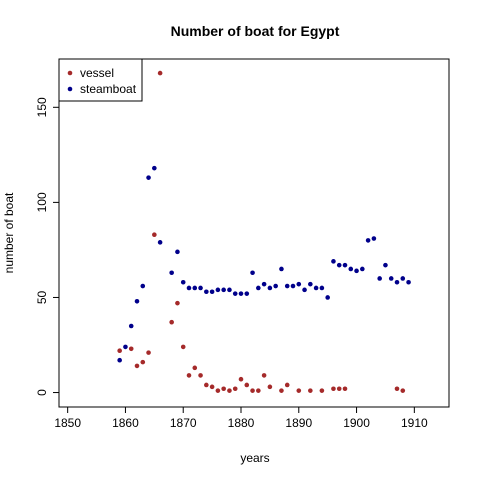 This screenshot has height=480, width=480. I want to click on x-tick-label: 1910, so click(414, 423).